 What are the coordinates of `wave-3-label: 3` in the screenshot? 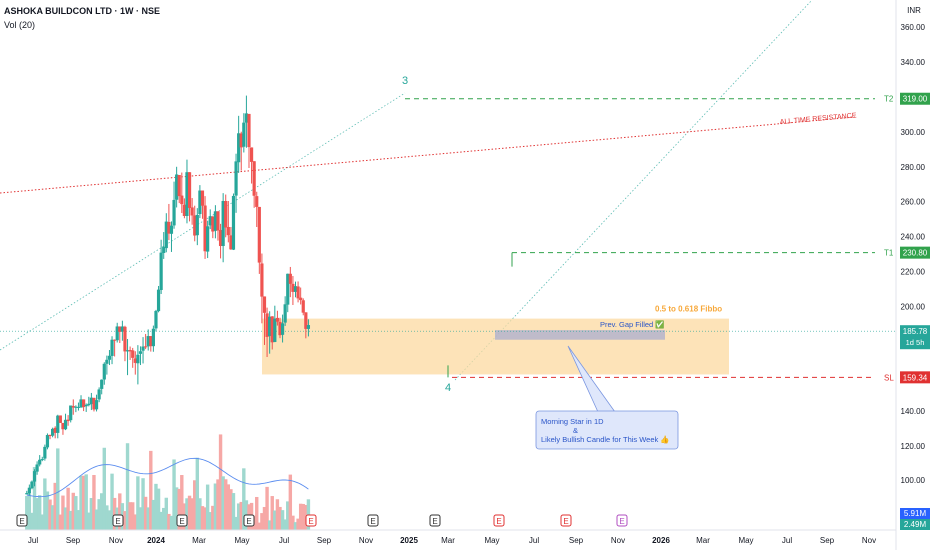 It's located at (405, 81).